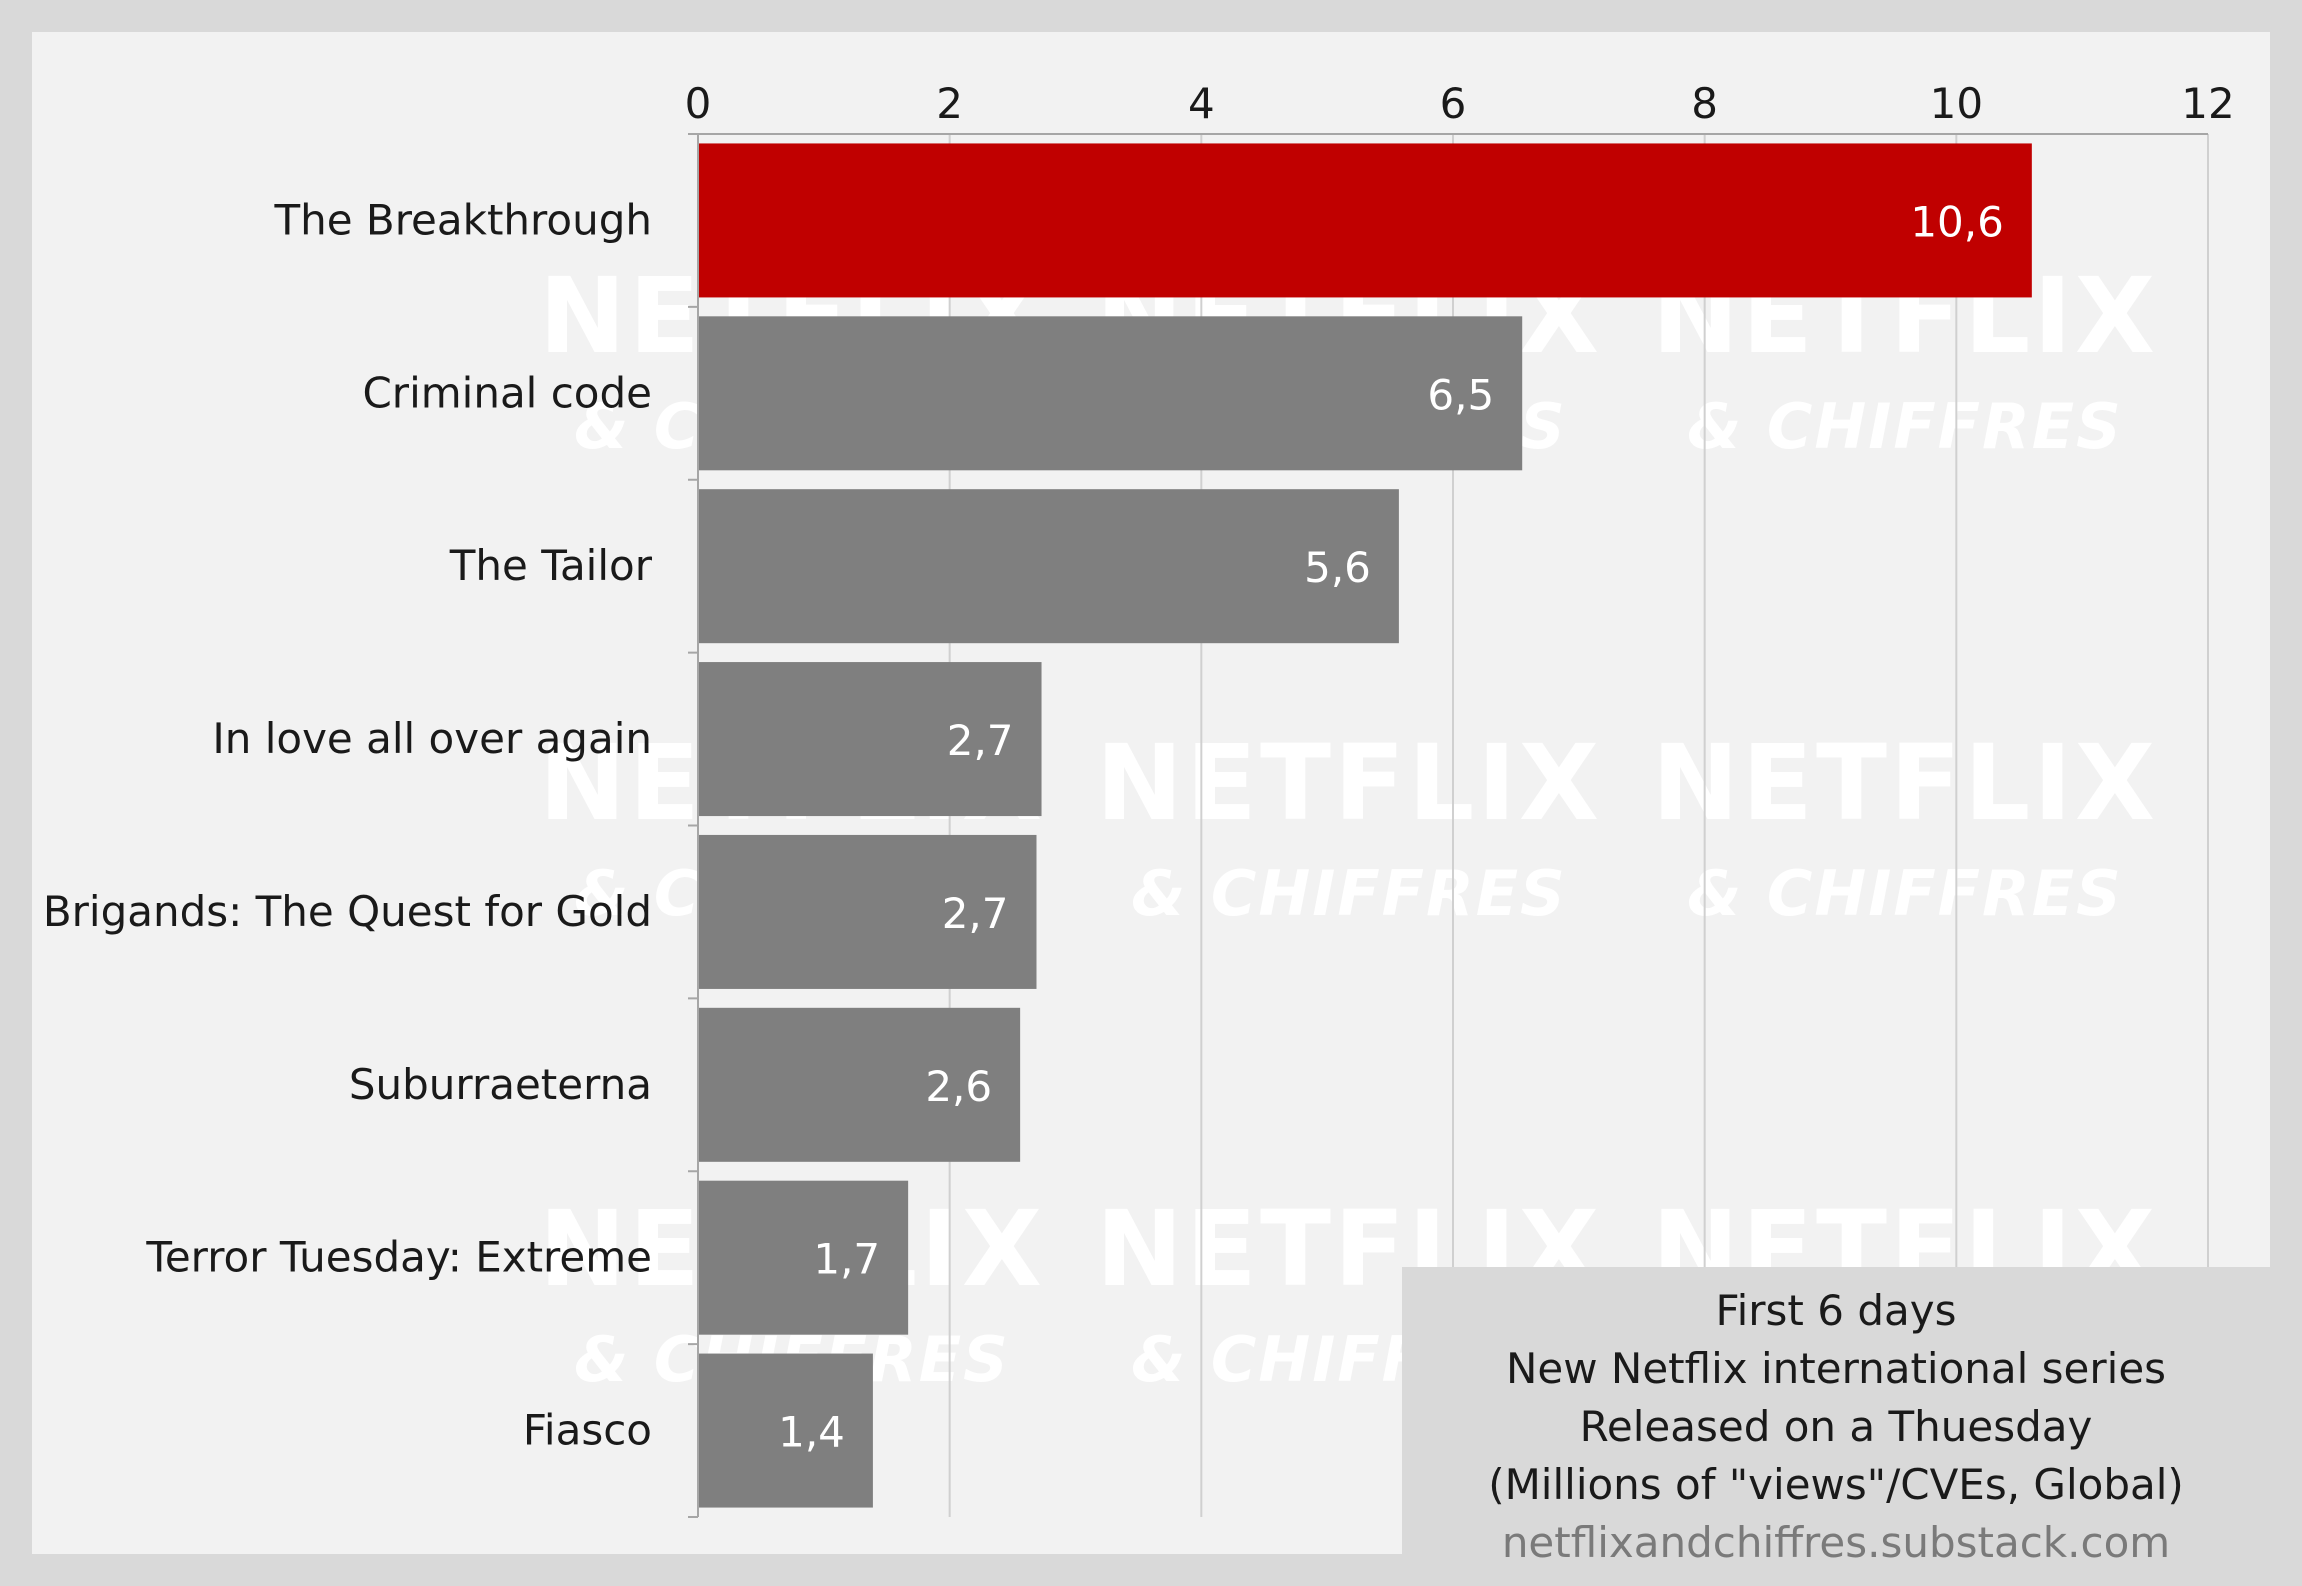 This screenshot has height=1586, width=2302. I want to click on category-label: Criminal code, so click(507, 392).